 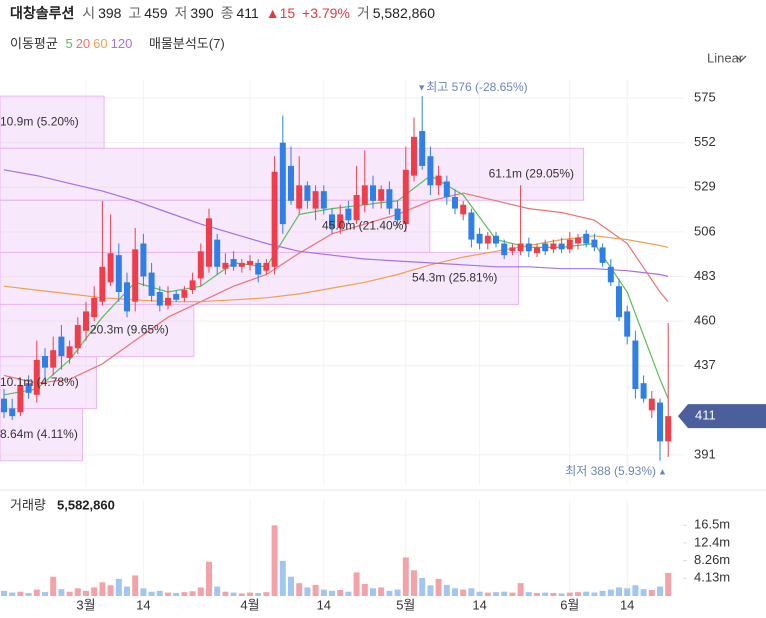 What do you see at coordinates (454, 278) in the screenshot?
I see `profile-label: 54.3m (25.81%)` at bounding box center [454, 278].